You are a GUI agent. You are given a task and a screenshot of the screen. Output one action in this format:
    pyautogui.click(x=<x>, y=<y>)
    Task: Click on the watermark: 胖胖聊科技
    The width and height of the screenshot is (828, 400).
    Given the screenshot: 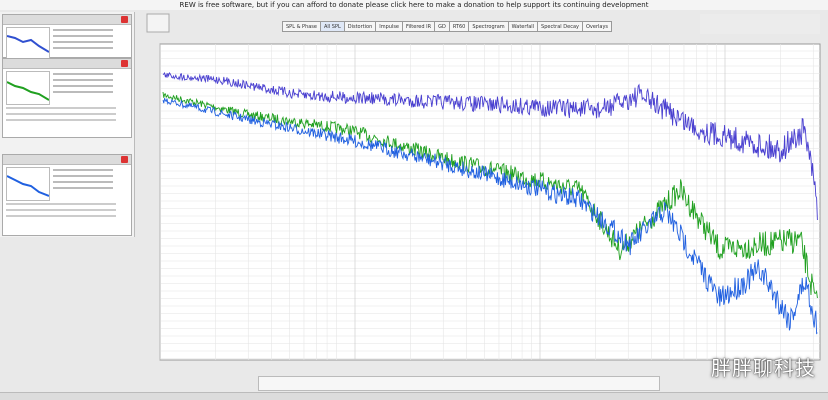 What is the action you would take?
    pyautogui.click(x=763, y=368)
    